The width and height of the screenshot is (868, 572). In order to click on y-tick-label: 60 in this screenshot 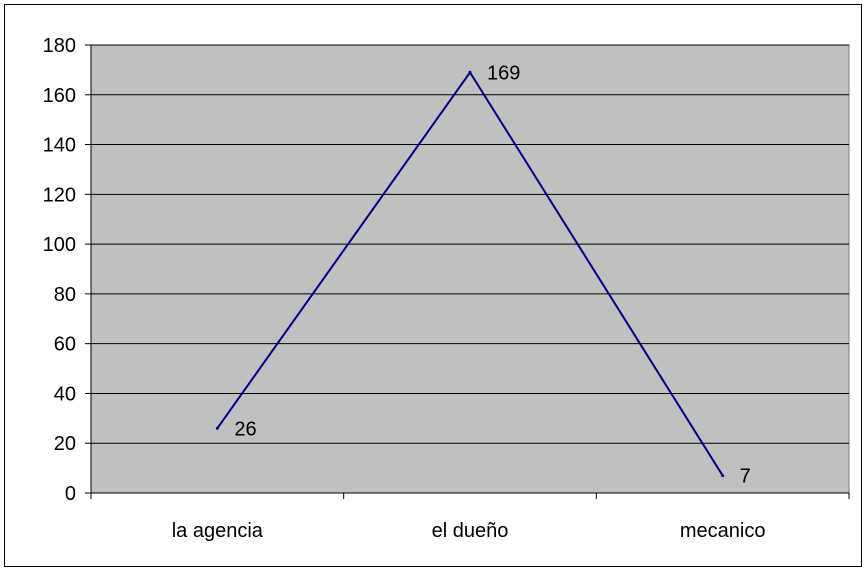, I will do `click(65, 345)`.